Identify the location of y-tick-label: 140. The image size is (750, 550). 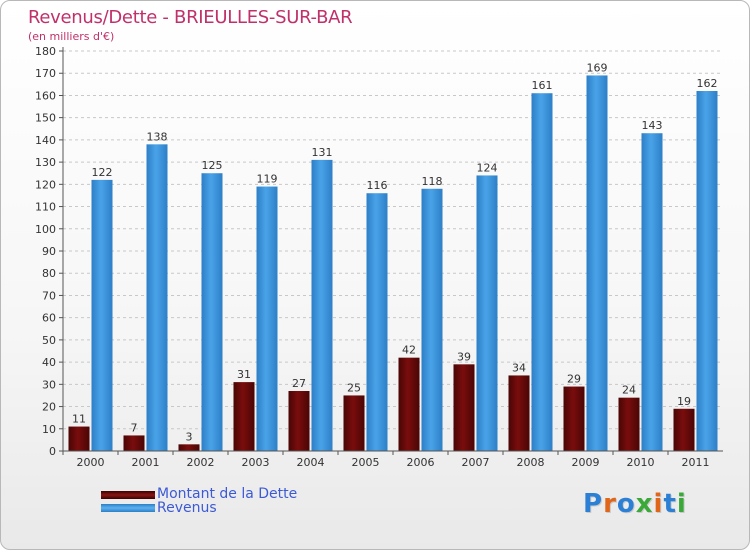
(45, 140).